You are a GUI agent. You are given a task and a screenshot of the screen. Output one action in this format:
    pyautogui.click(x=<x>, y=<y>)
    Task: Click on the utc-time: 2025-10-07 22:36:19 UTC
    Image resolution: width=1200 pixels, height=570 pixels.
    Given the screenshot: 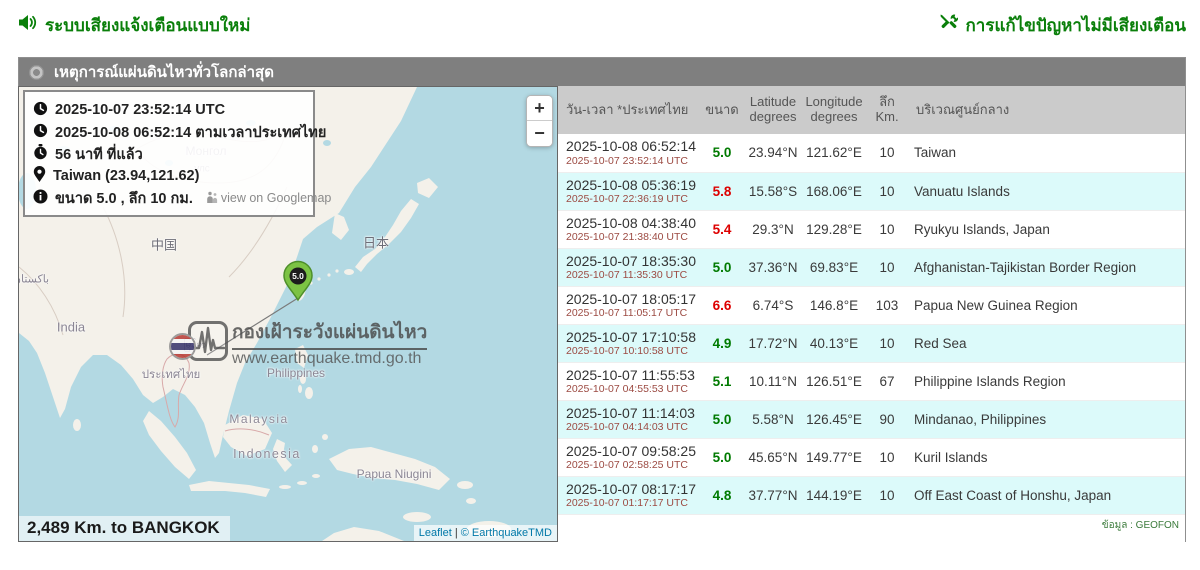 What is the action you would take?
    pyautogui.click(x=627, y=198)
    